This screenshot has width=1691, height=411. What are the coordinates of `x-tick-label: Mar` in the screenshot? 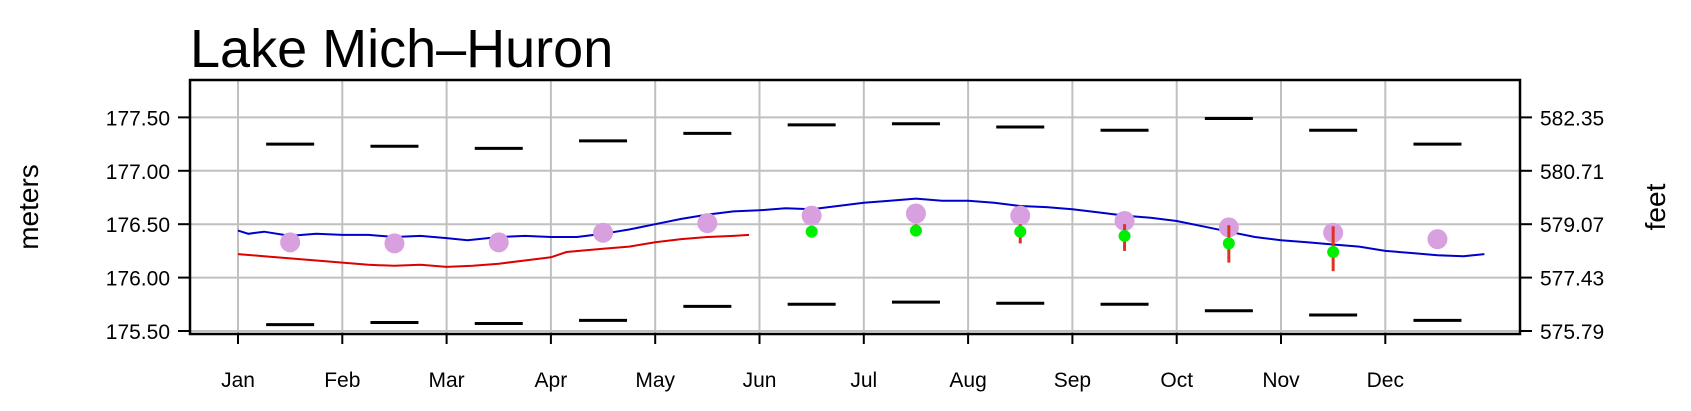 It's located at (447, 380).